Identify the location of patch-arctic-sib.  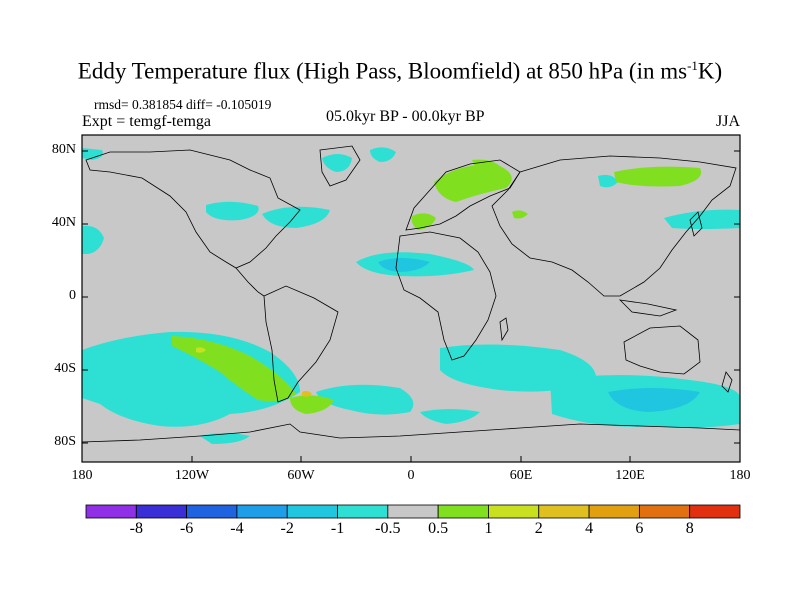
(337, 163).